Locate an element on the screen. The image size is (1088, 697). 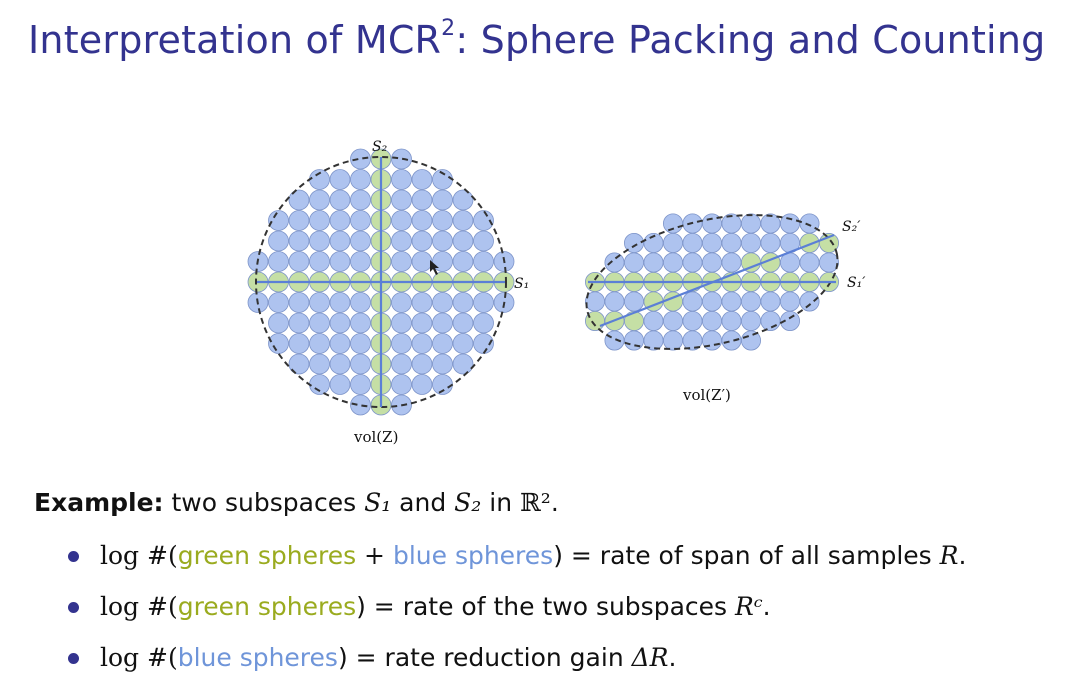
right-s2-label: S₂′ is located at coordinates (851, 227).